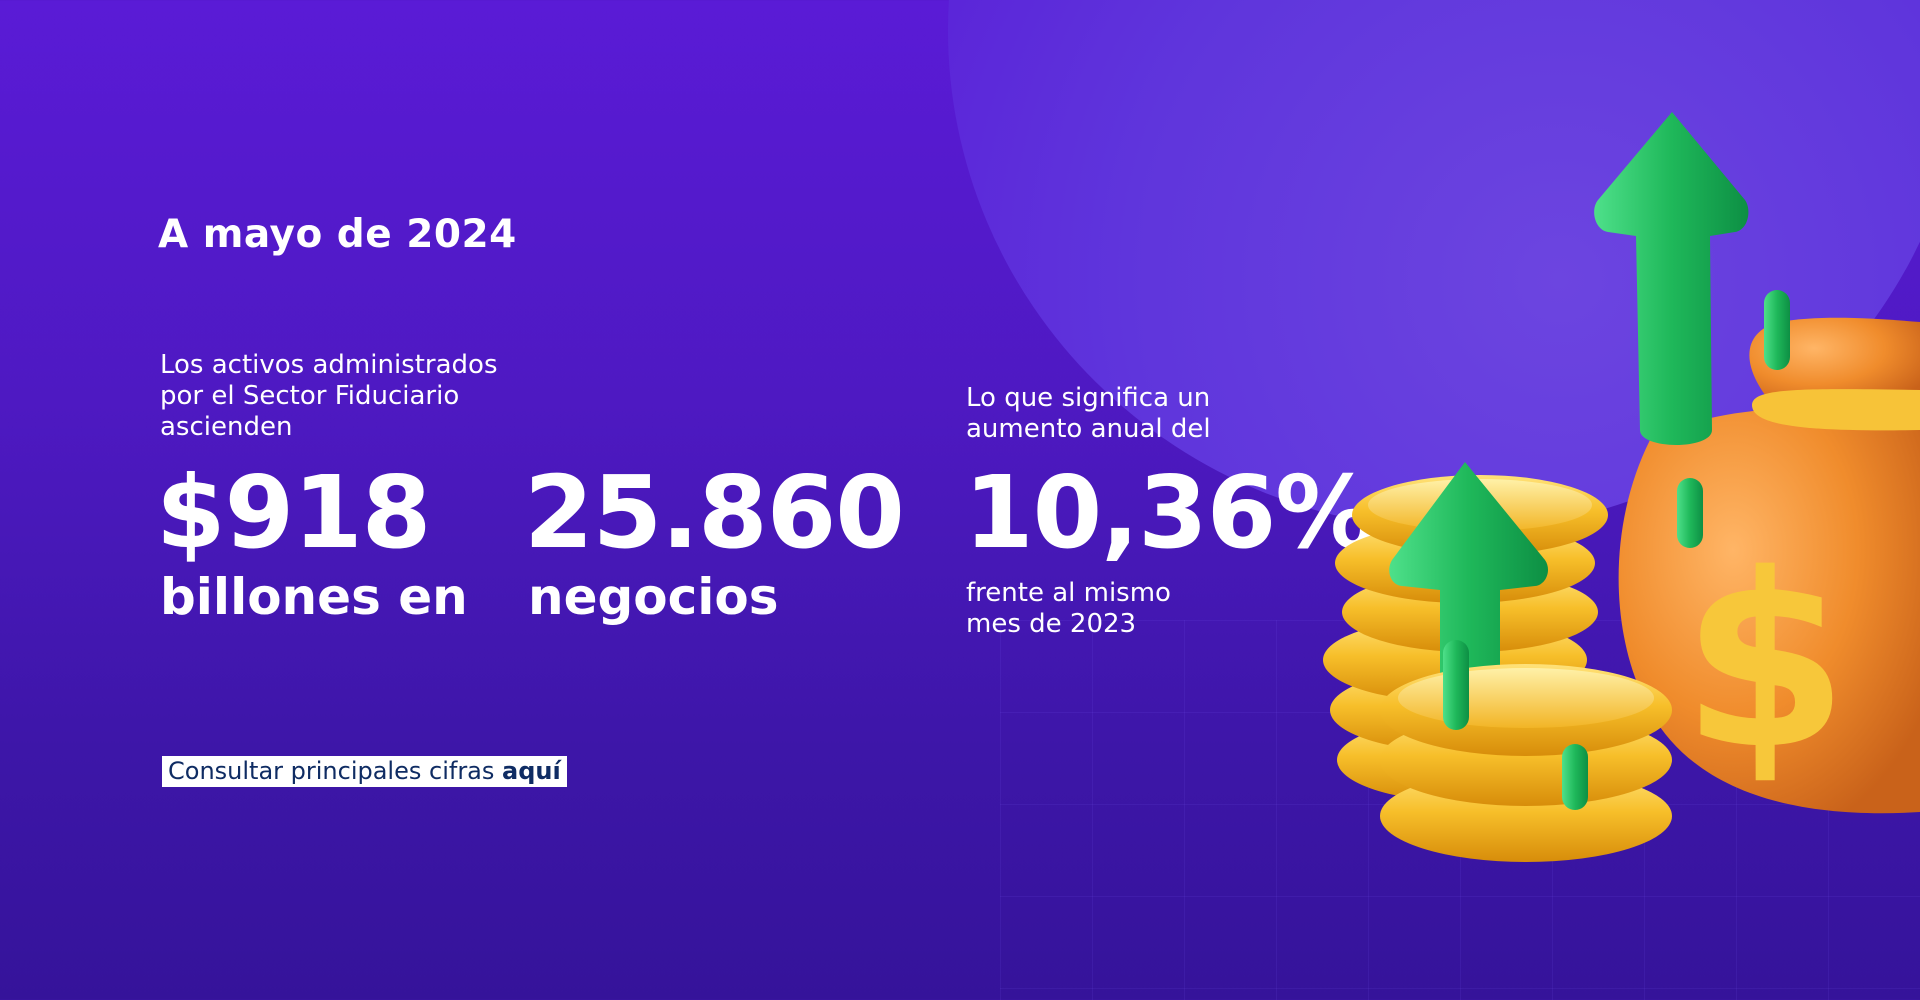 This screenshot has width=1920, height=1000. I want to click on increase-value: 10,36%, so click(1170, 512).